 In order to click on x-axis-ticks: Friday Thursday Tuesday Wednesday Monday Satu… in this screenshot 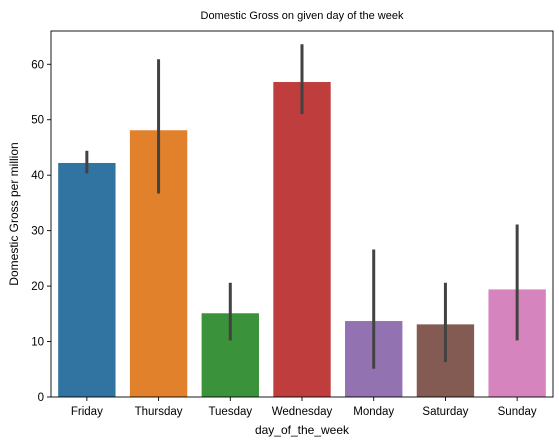, I will do `click(304, 407)`.